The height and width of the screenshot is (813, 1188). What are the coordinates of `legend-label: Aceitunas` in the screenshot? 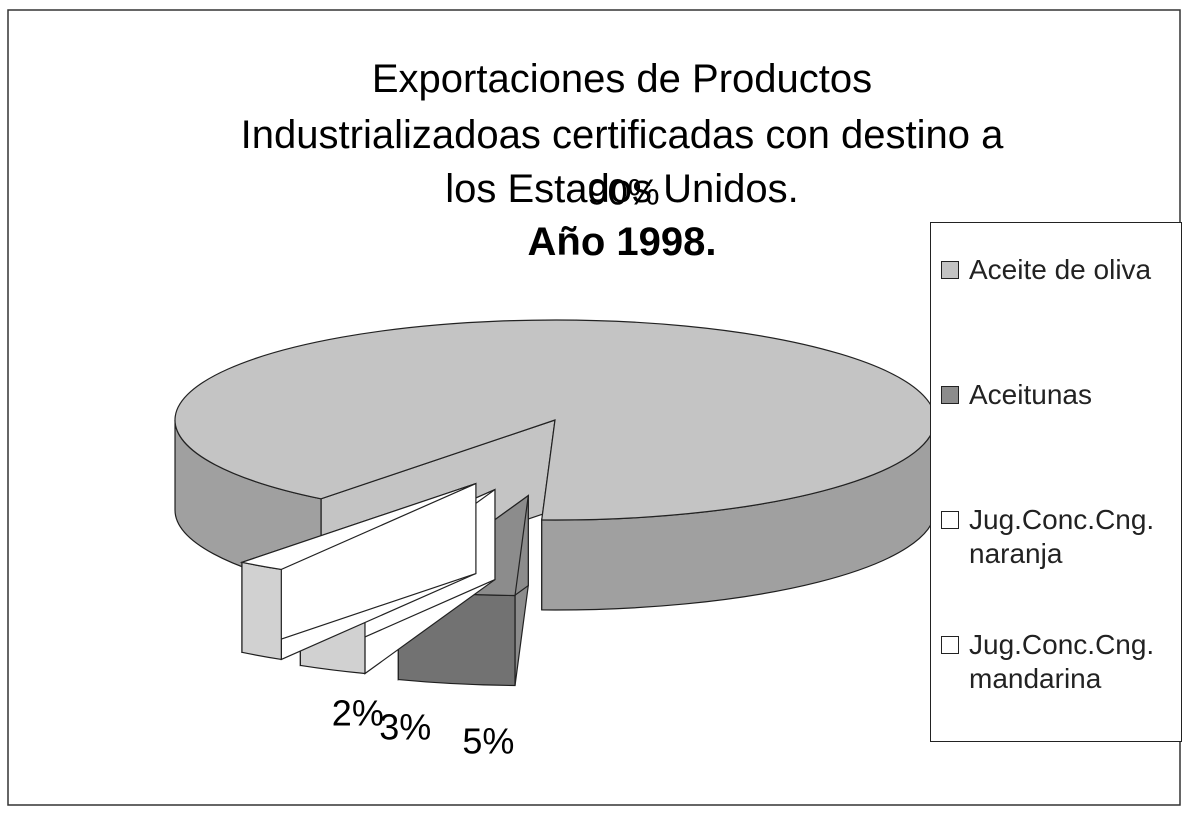 It's located at (1030, 394).